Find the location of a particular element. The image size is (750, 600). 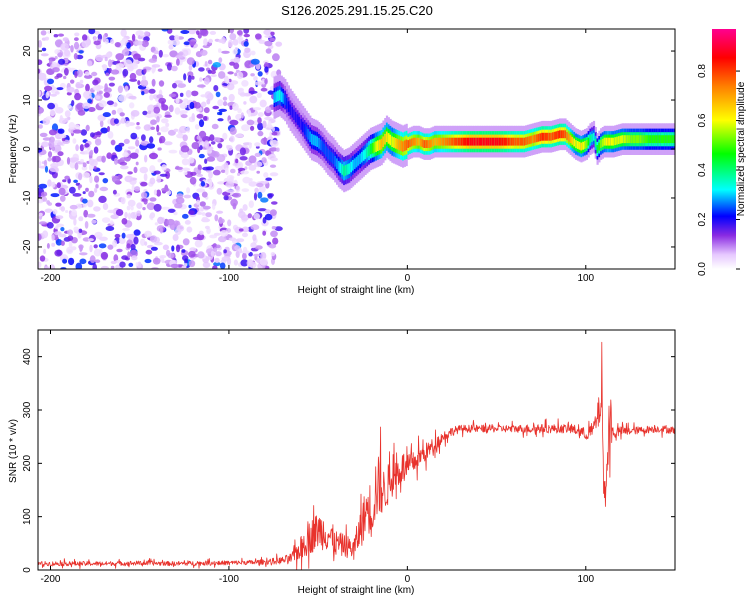

x-tick-label: 0 is located at coordinates (408, 579).